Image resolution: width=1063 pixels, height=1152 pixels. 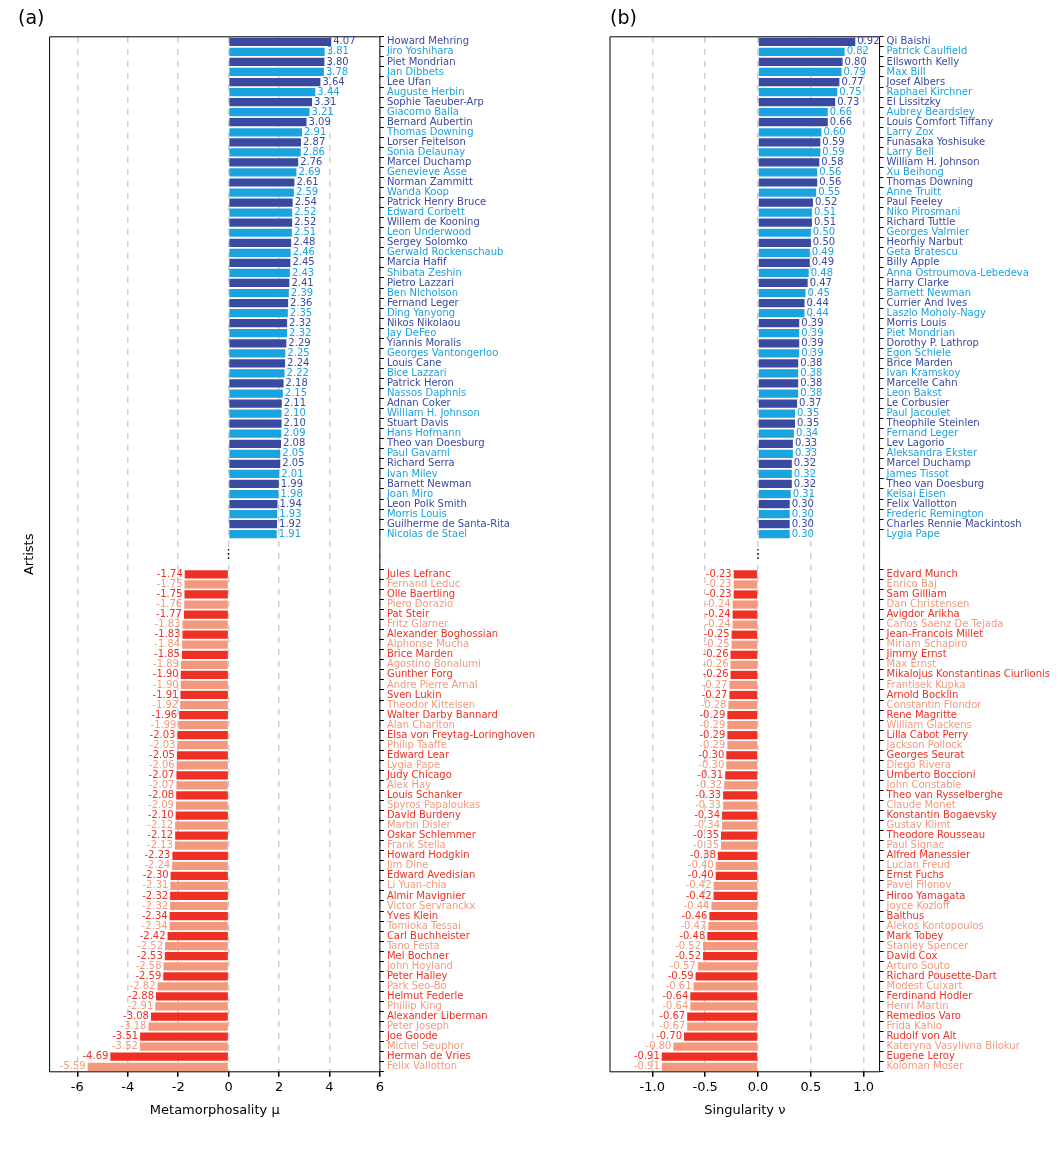 What do you see at coordinates (313, 151) in the screenshot?
I see `data-label: 2.86` at bounding box center [313, 151].